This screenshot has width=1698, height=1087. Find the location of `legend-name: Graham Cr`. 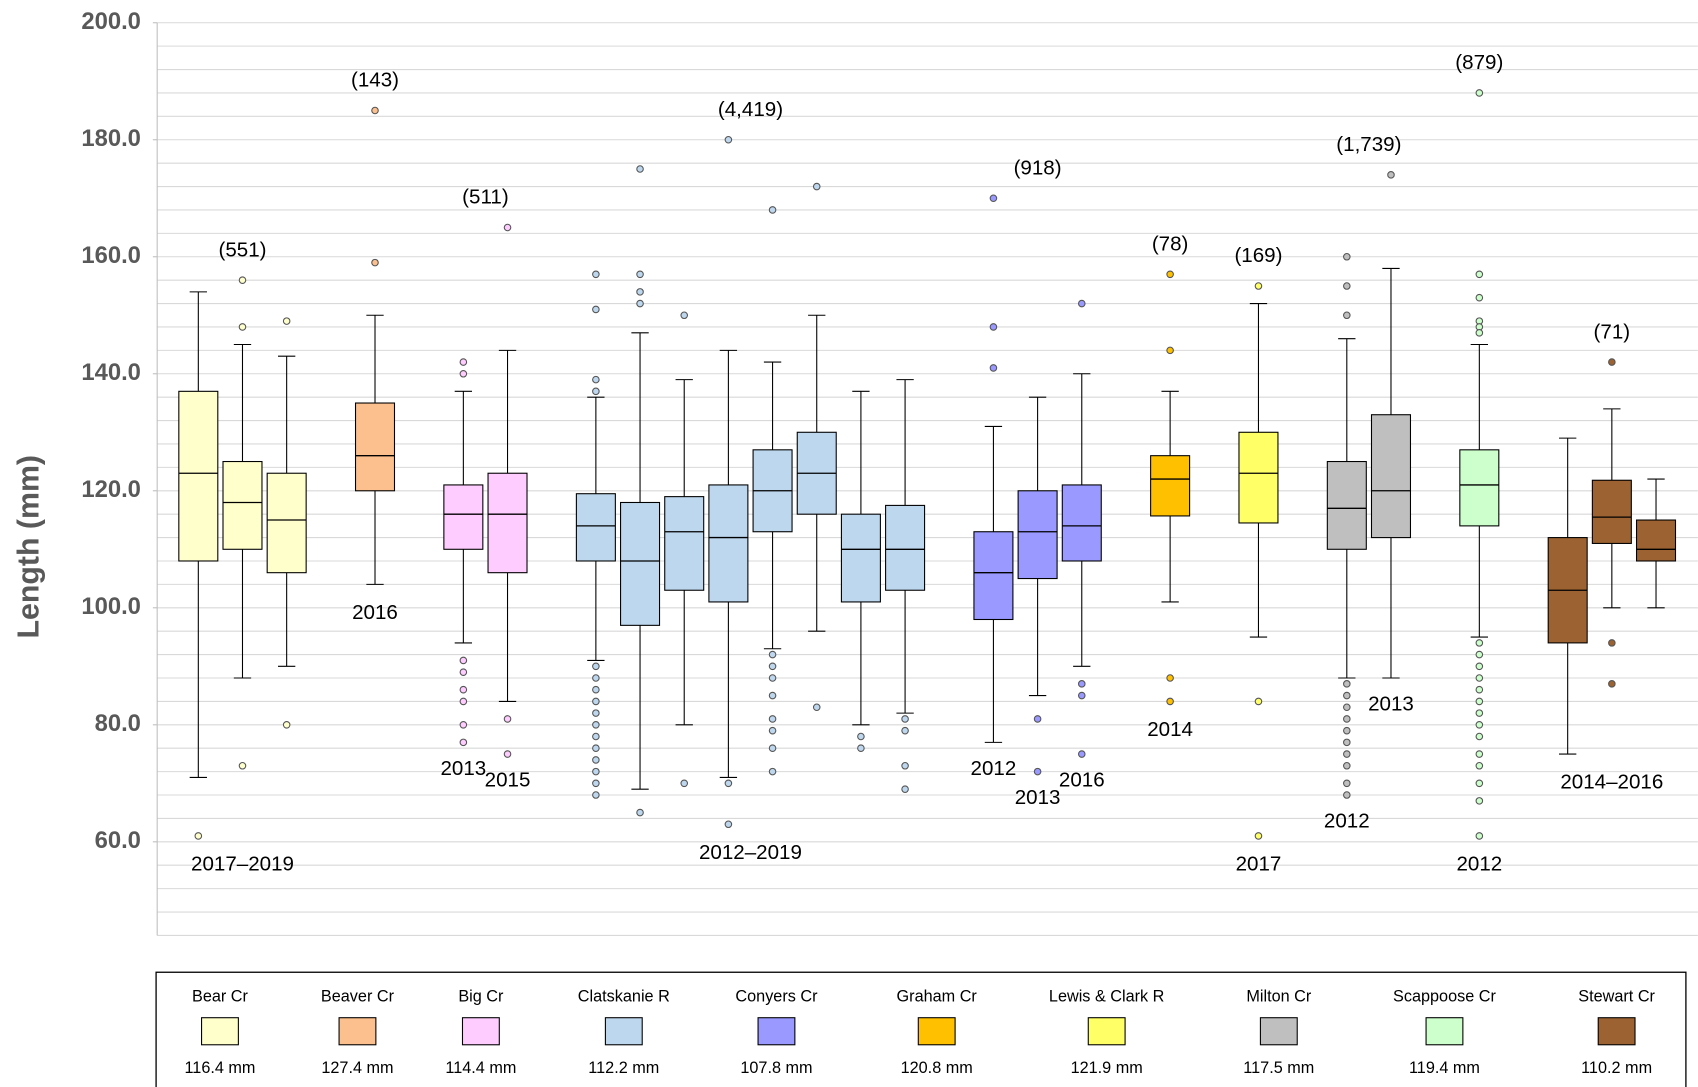

legend-name: Graham Cr is located at coordinates (937, 996).